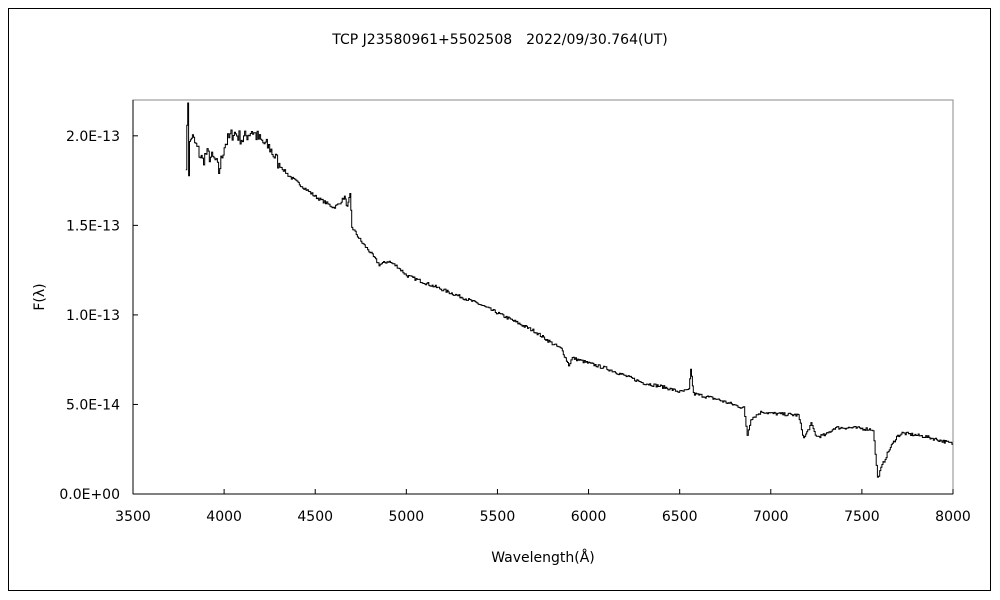  Describe the element at coordinates (315, 517) in the screenshot. I see `x-tick-label: 4500` at that location.